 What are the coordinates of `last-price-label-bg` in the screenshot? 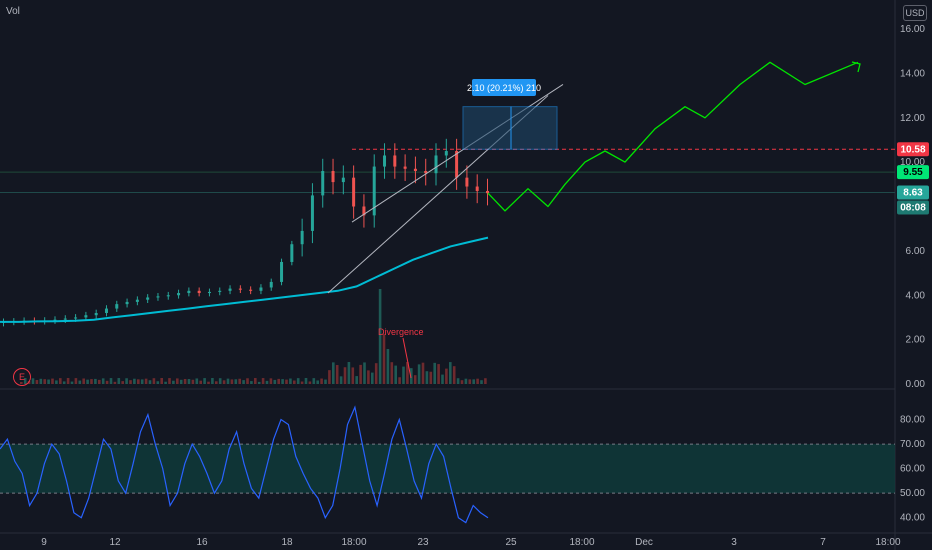 It's located at (913, 192).